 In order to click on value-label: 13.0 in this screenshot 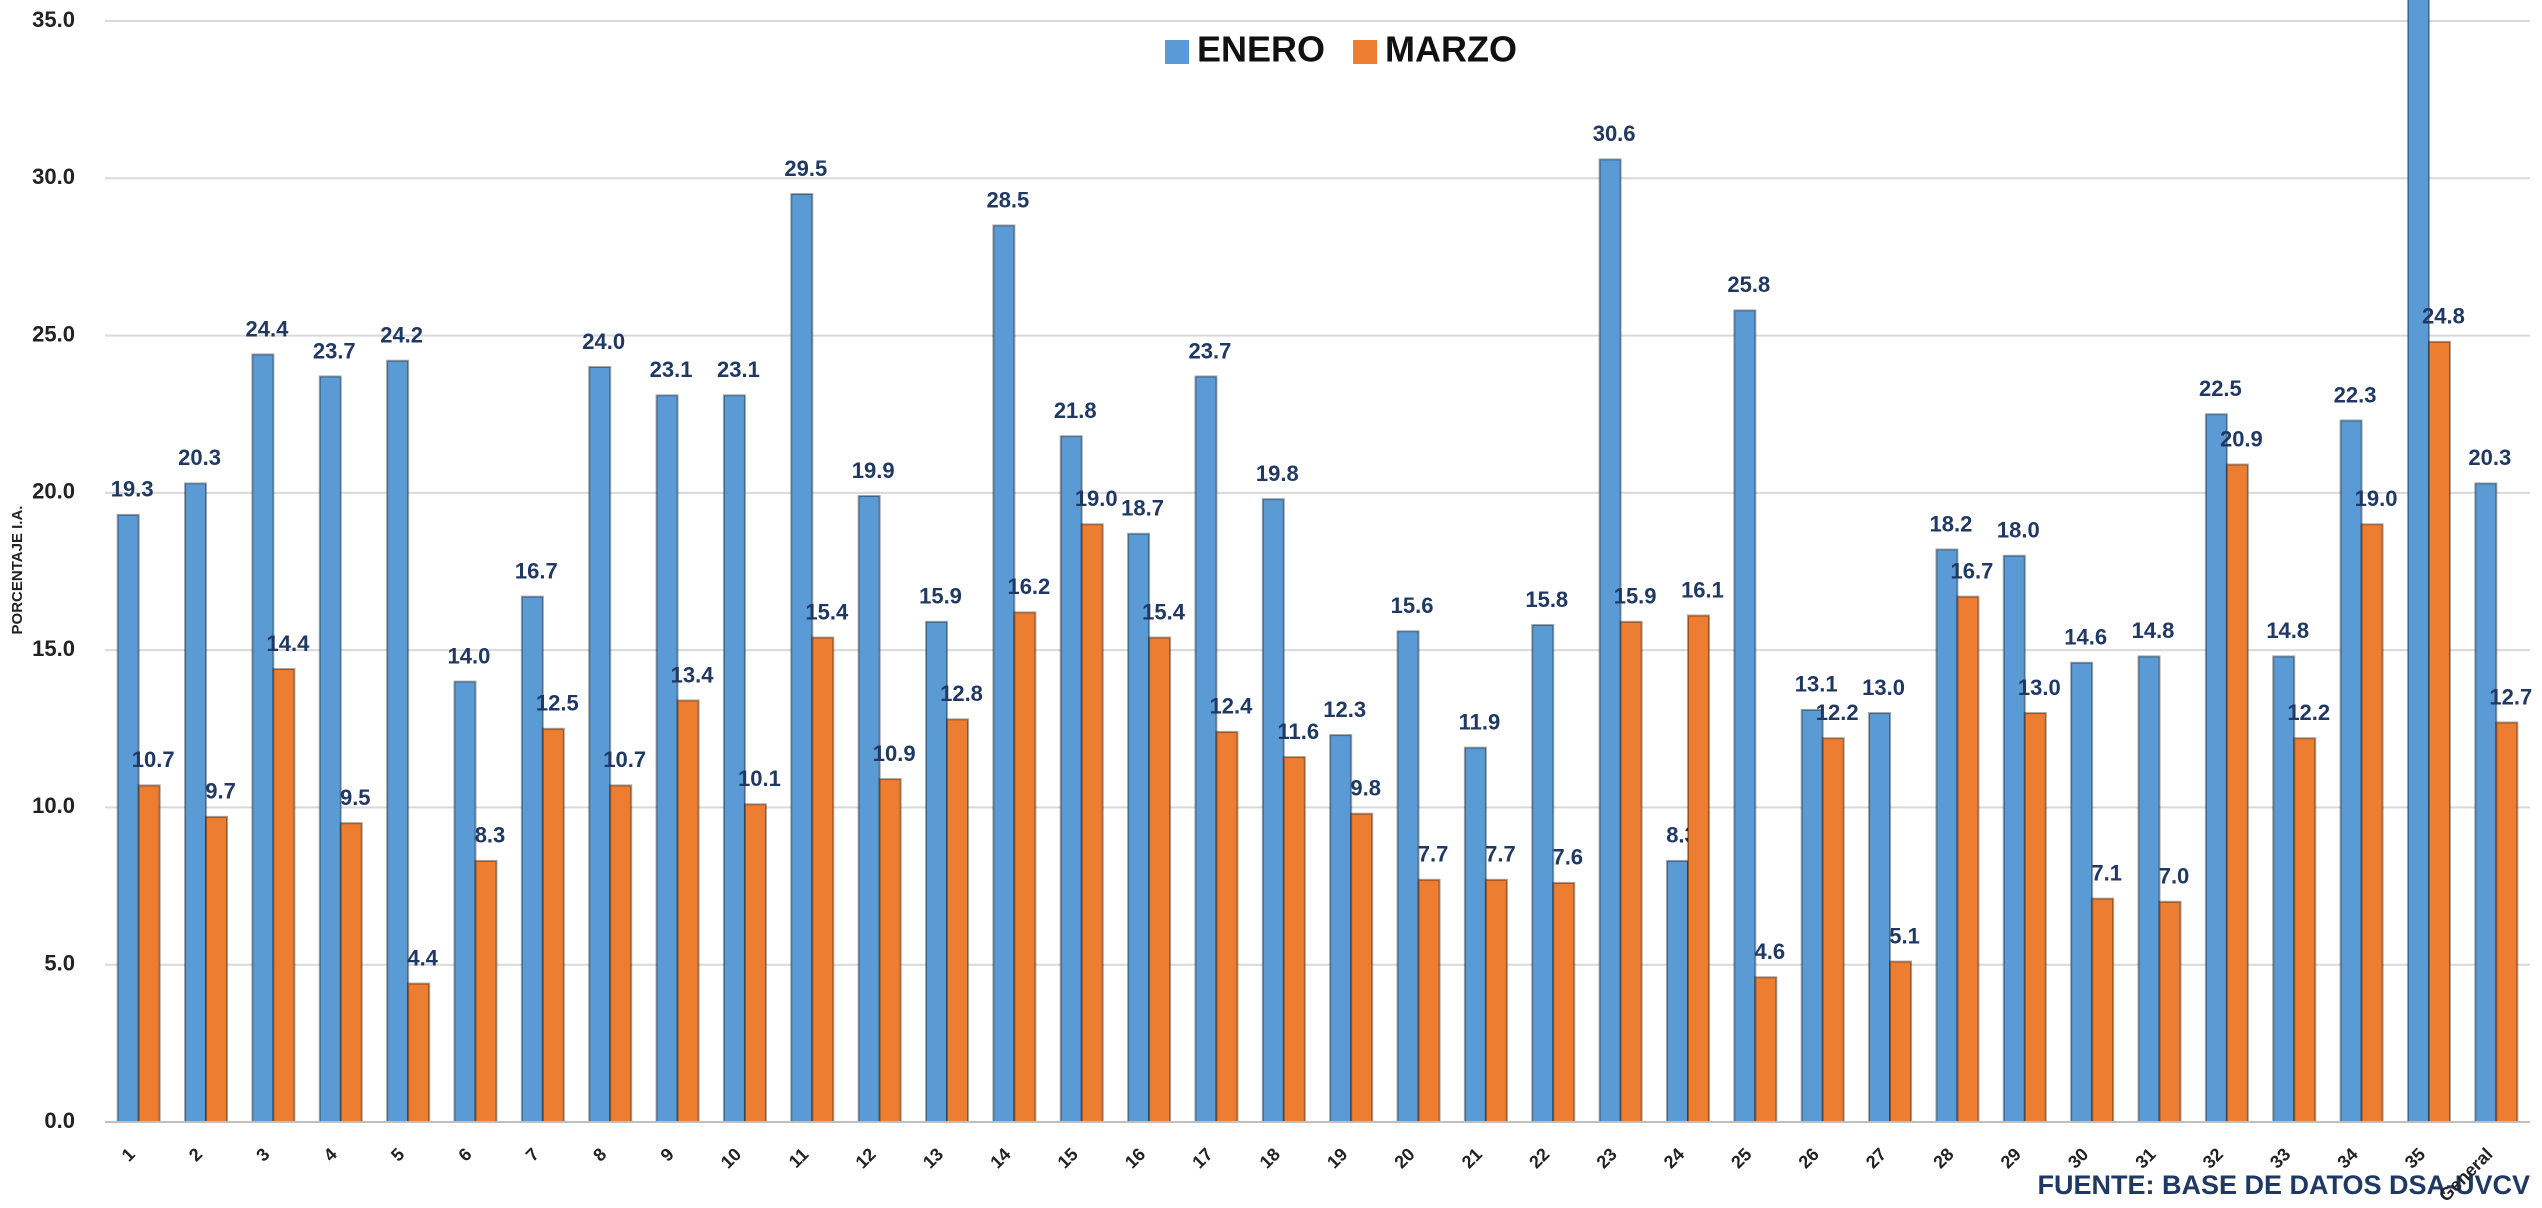, I will do `click(2039, 687)`.